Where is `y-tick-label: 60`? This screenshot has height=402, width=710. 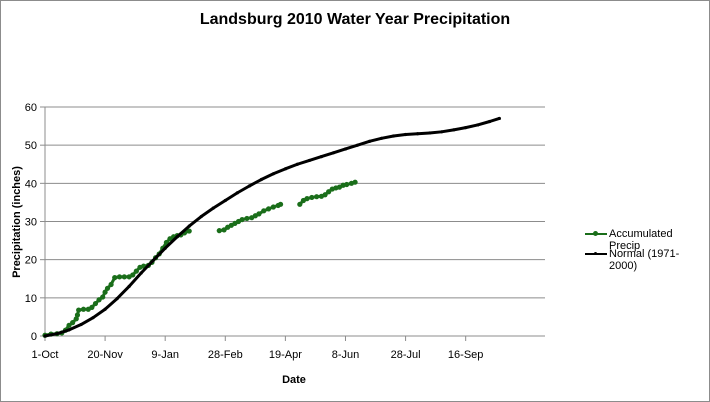
y-tick-label: 60 is located at coordinates (31, 108).